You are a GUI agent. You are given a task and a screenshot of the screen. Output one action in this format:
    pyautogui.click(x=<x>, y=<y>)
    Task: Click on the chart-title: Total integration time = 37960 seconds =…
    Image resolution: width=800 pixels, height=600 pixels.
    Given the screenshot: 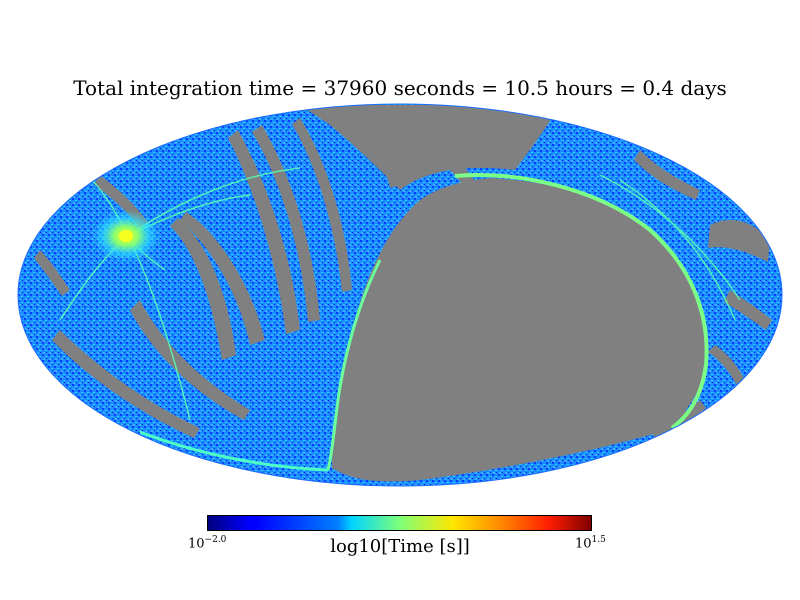 What is the action you would take?
    pyautogui.click(x=400, y=88)
    